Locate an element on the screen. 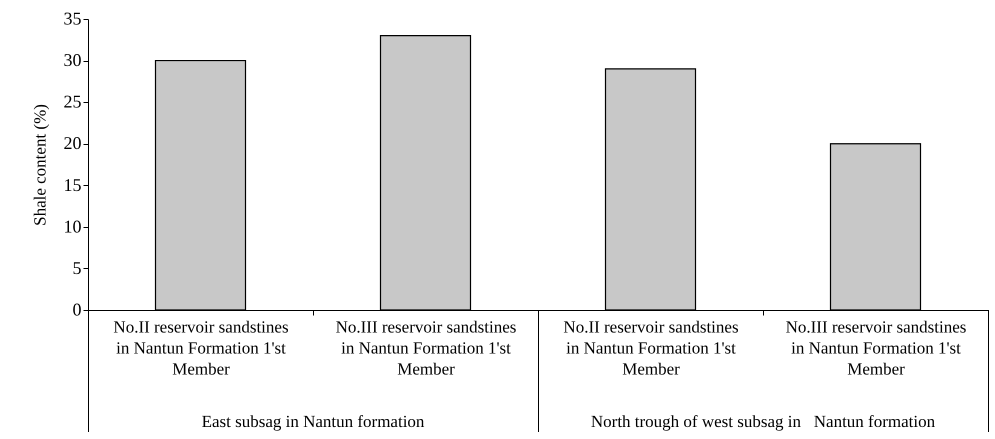 This screenshot has width=995, height=439. y-tick-label: 35 is located at coordinates (73, 18).